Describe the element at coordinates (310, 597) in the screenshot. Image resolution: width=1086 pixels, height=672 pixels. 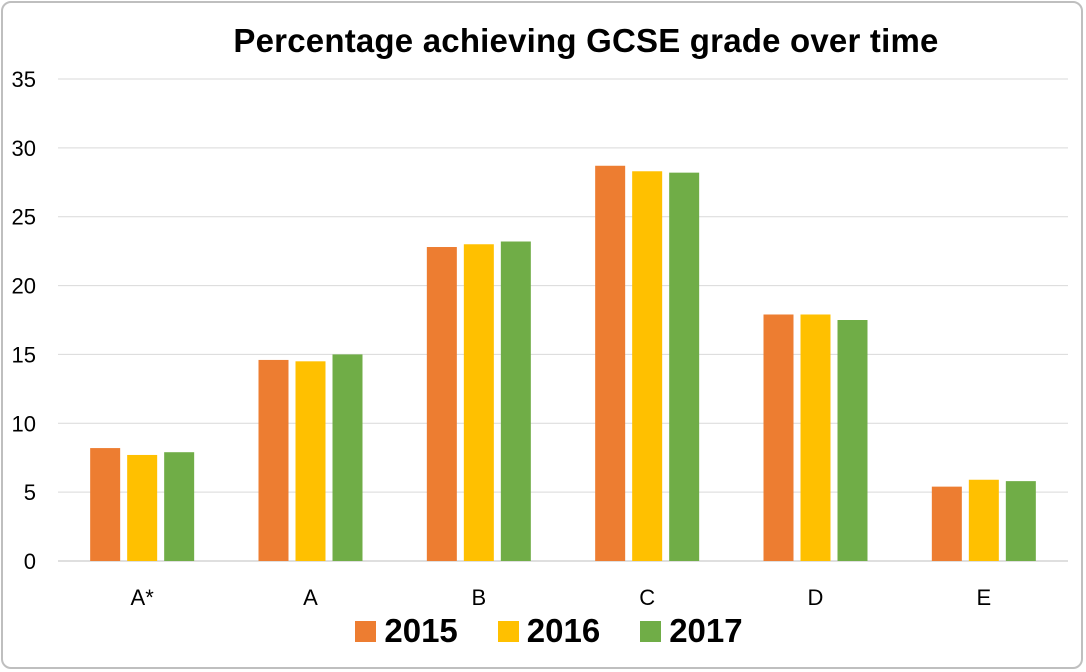
I see `x-tick-label: A` at that location.